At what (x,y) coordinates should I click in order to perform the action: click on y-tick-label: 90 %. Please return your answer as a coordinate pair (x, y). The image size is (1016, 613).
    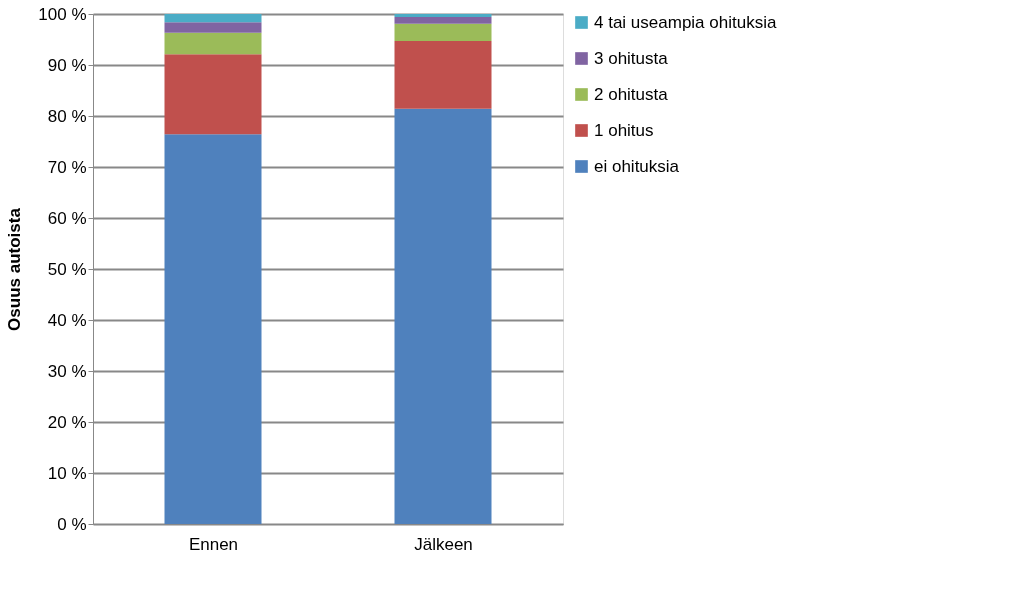
    Looking at the image, I should click on (67, 65).